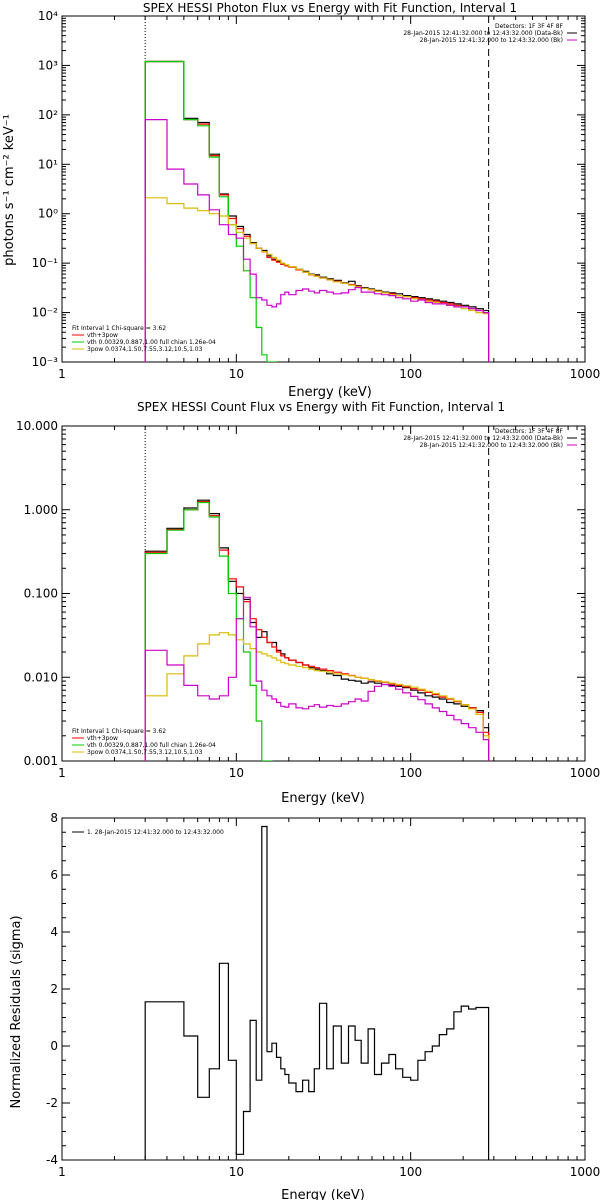 The image size is (600, 1204). I want to click on y-tick-label: 4, so click(54, 932).